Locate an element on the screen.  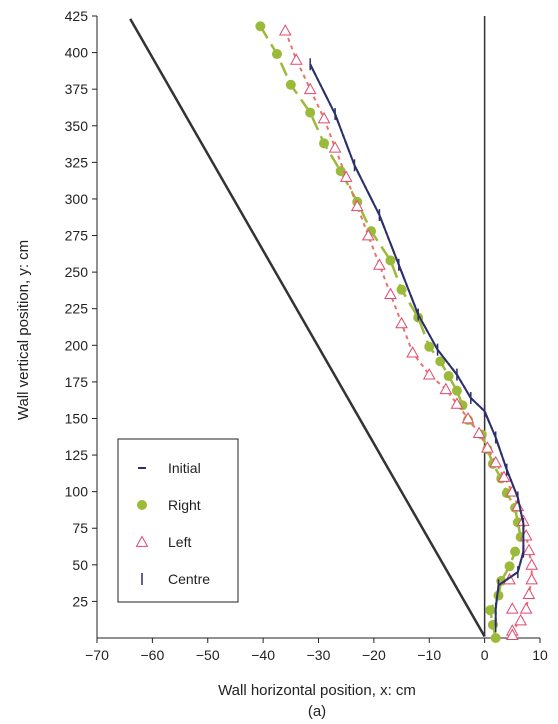
y-tick-label: 325 is located at coordinates (77, 162).